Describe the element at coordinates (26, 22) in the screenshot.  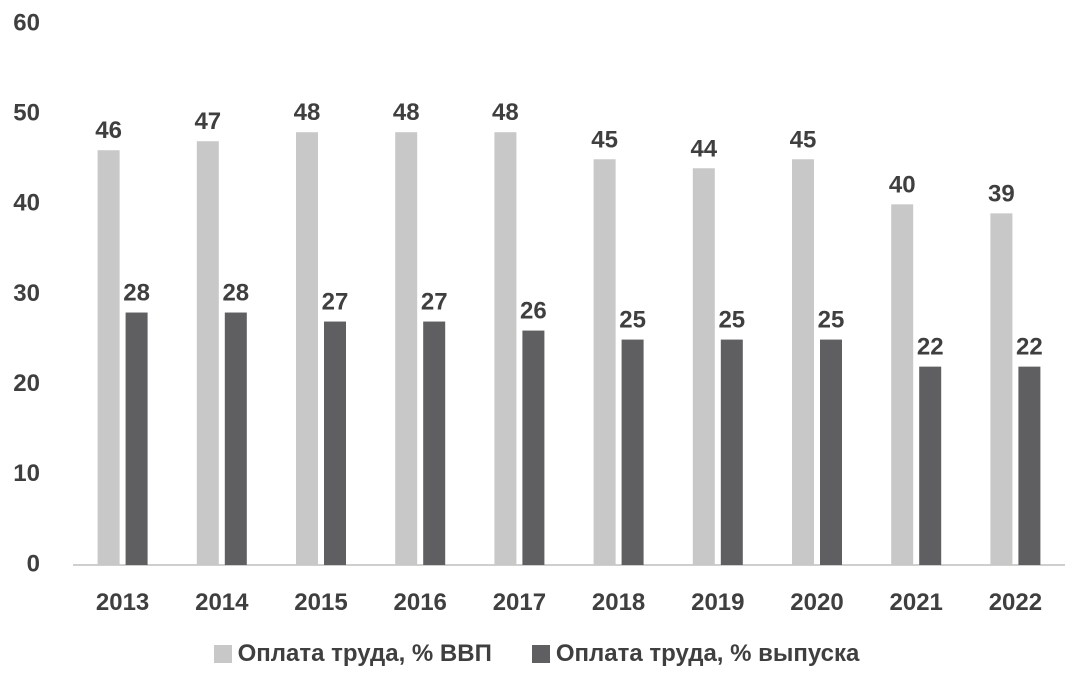
I see `y-tick-label: 60` at that location.